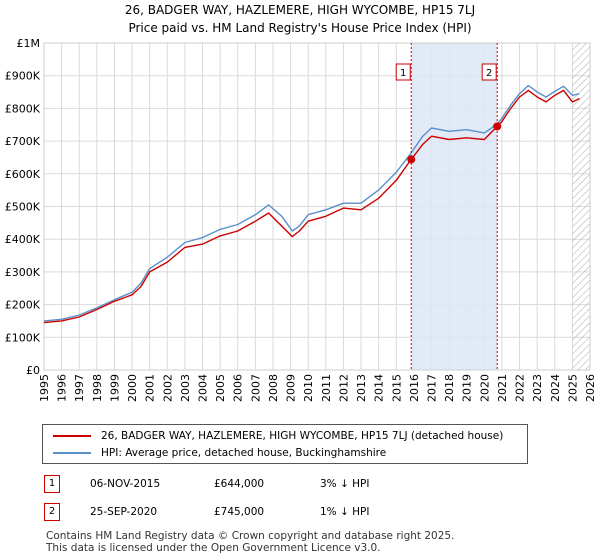 This screenshot has width=600, height=560. I want to click on sale-label-text: 1, so click(403, 73).